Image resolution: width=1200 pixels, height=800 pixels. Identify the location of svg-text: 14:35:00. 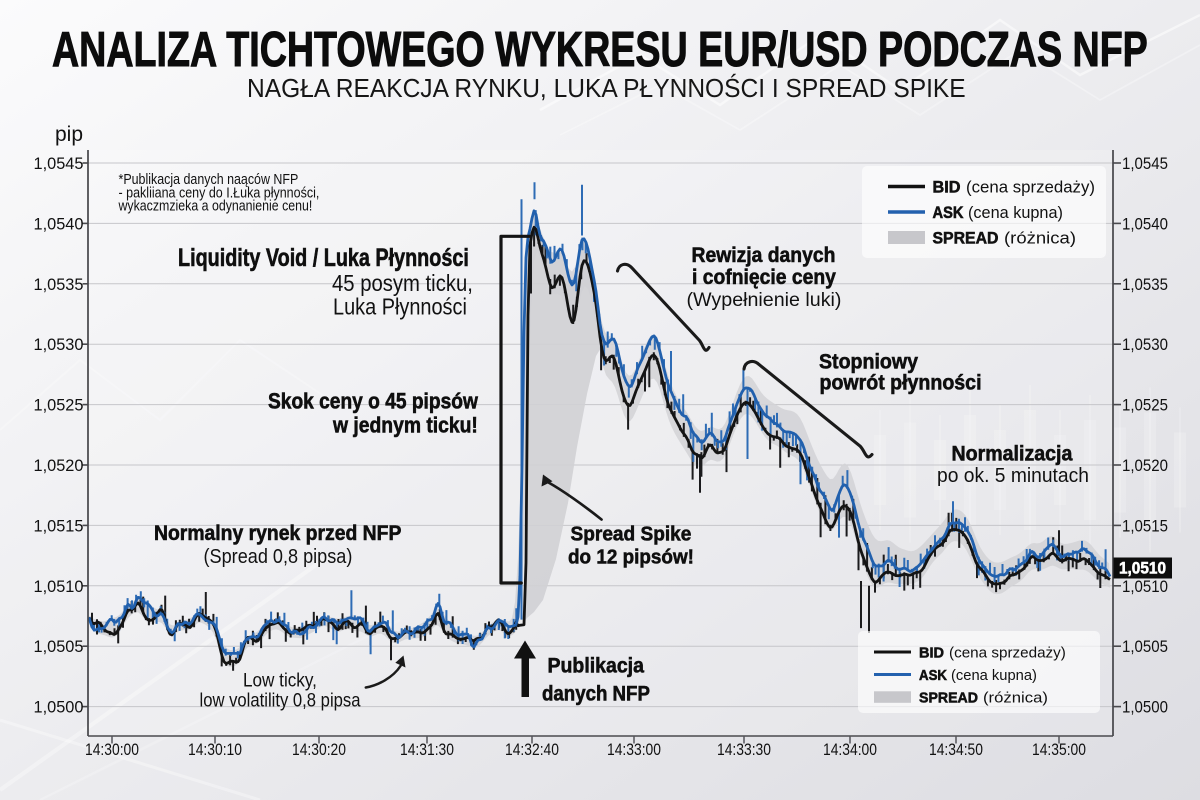
(1059, 750).